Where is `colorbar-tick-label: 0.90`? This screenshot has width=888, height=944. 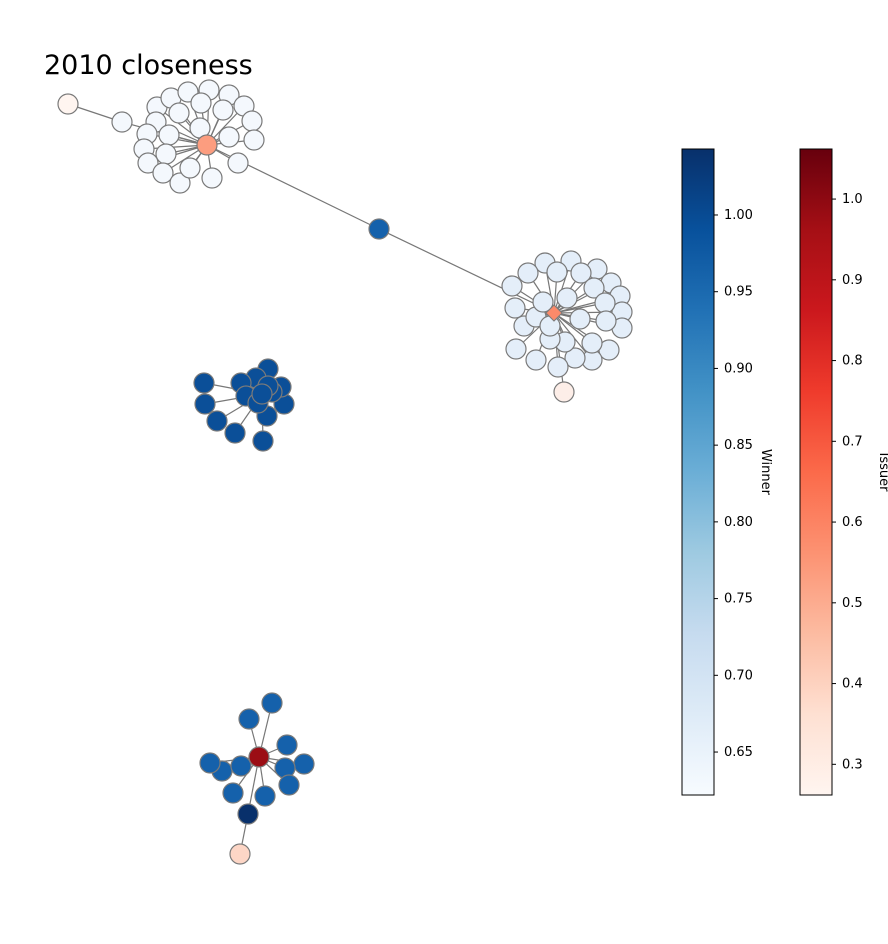 colorbar-tick-label: 0.90 is located at coordinates (738, 368).